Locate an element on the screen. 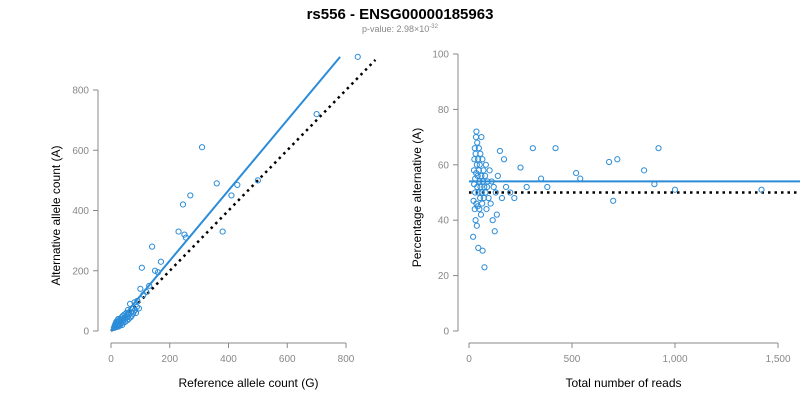 This screenshot has height=400, width=800. x-tick-label: 600 is located at coordinates (287, 359).